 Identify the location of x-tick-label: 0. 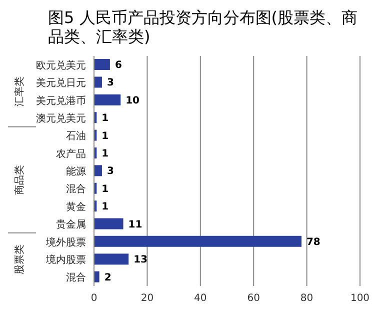
(94, 298).